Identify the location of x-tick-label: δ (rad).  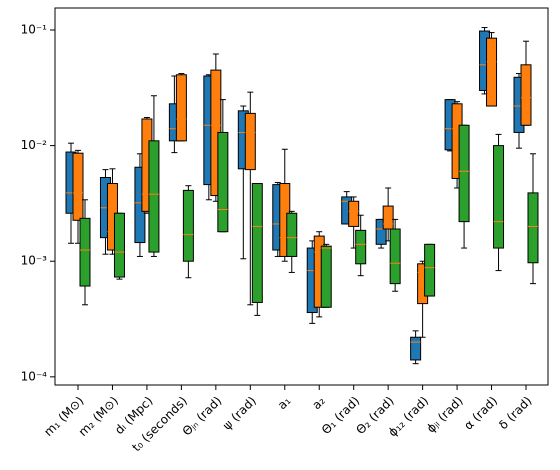
(515, 413).